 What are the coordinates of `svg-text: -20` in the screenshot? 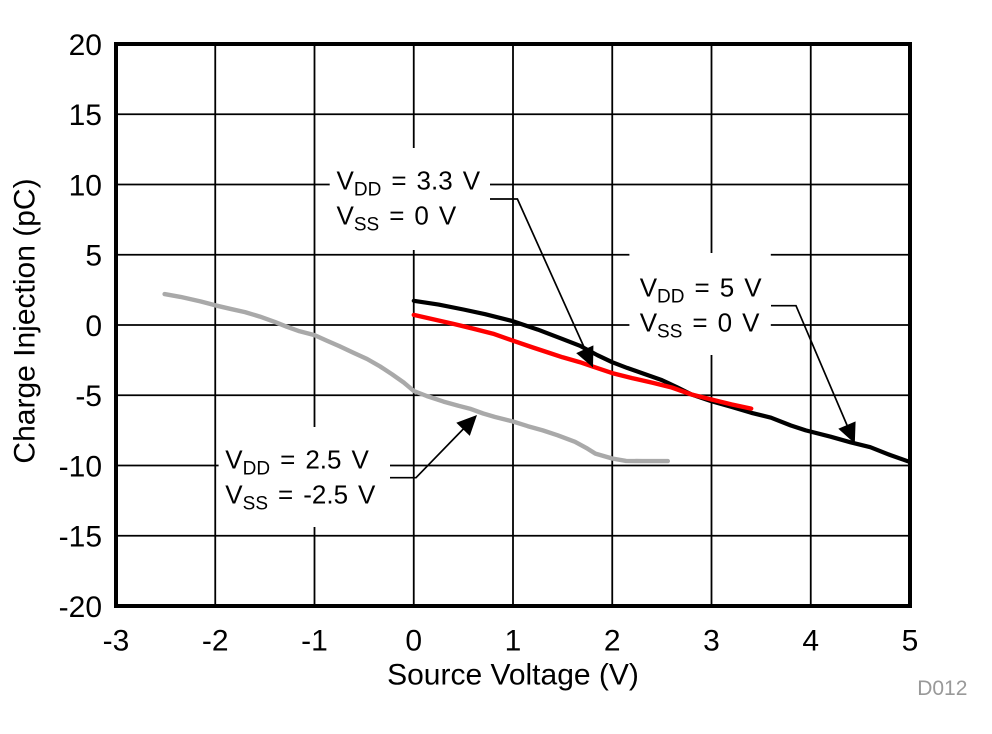 It's located at (80, 607).